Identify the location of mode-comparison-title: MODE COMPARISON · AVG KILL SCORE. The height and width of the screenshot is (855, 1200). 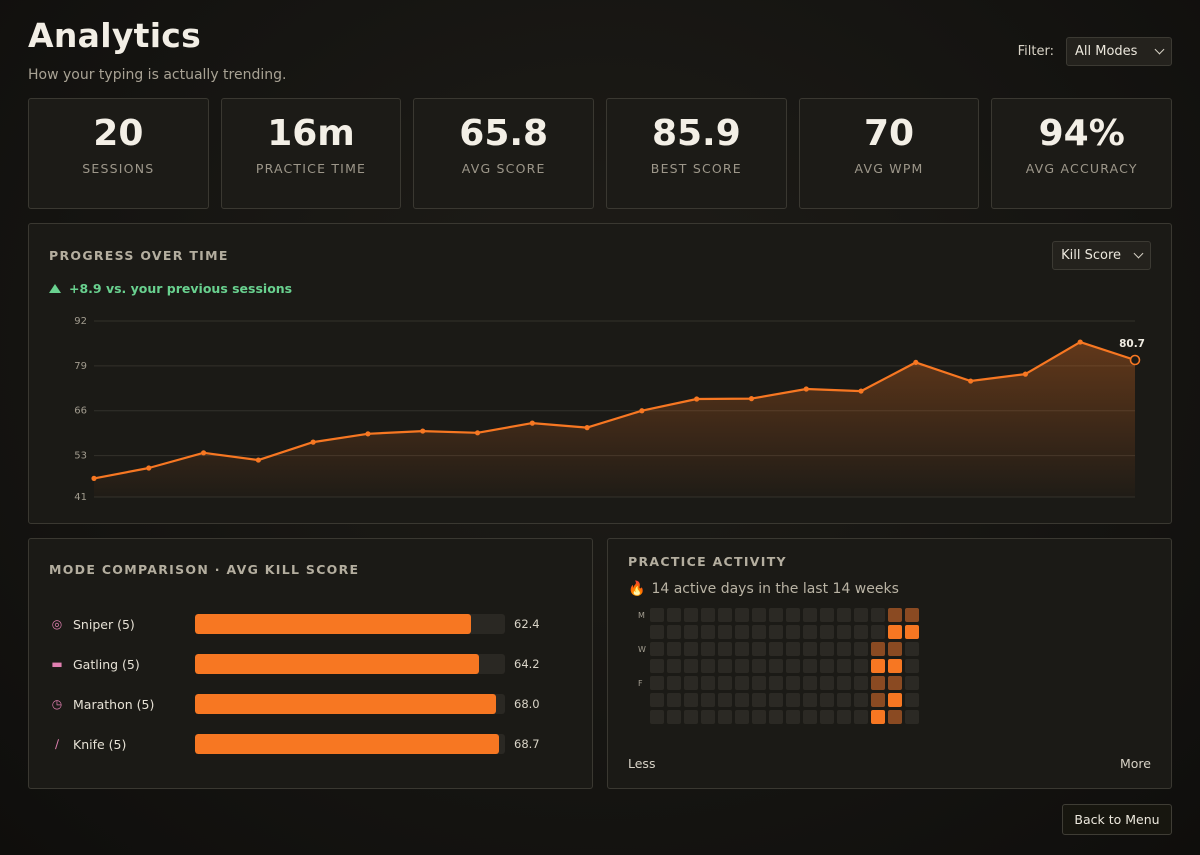
(204, 569).